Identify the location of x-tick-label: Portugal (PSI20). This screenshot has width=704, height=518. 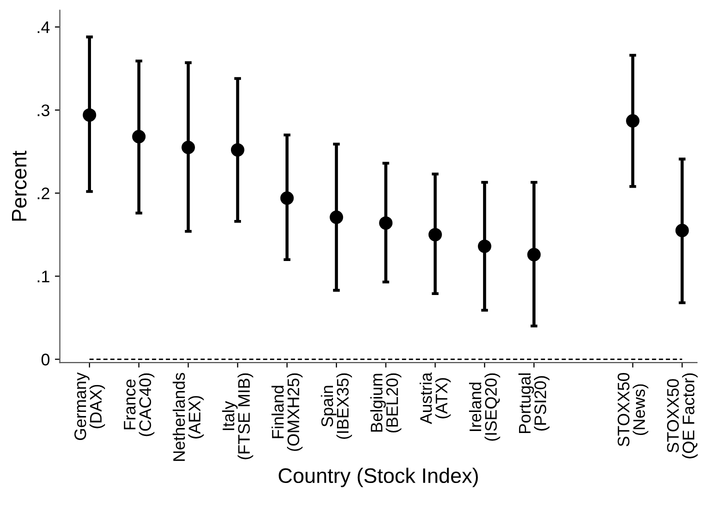
(534, 403).